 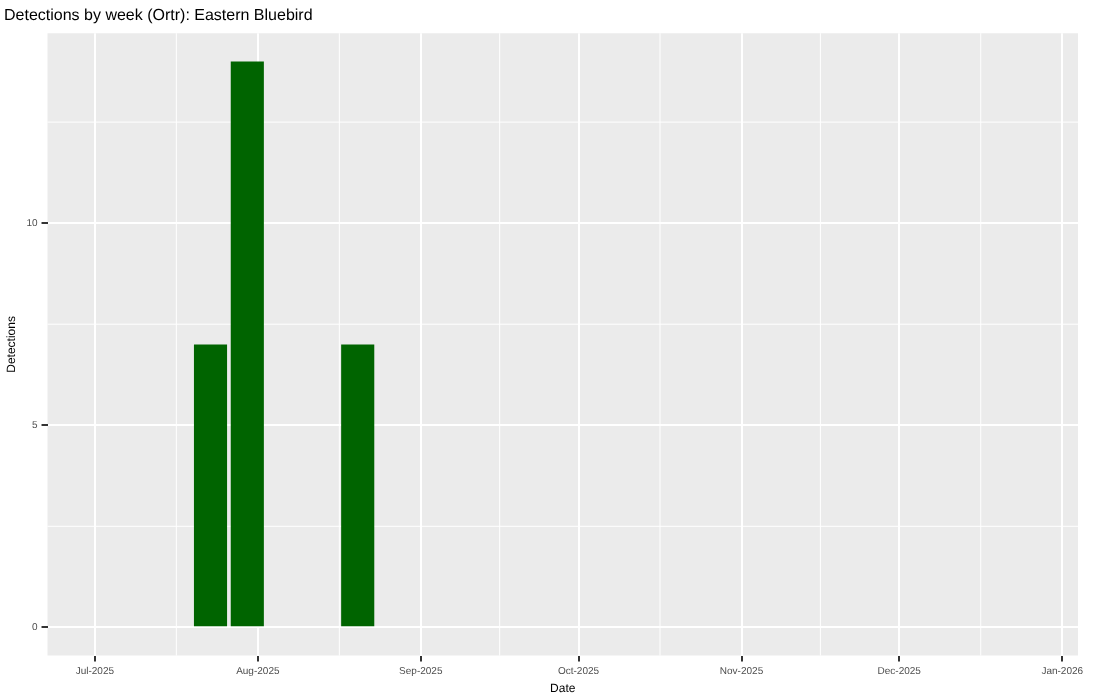 What do you see at coordinates (158, 15) in the screenshot?
I see `chart-title: Detections by week (Ortr): Eastern Bluebird` at bounding box center [158, 15].